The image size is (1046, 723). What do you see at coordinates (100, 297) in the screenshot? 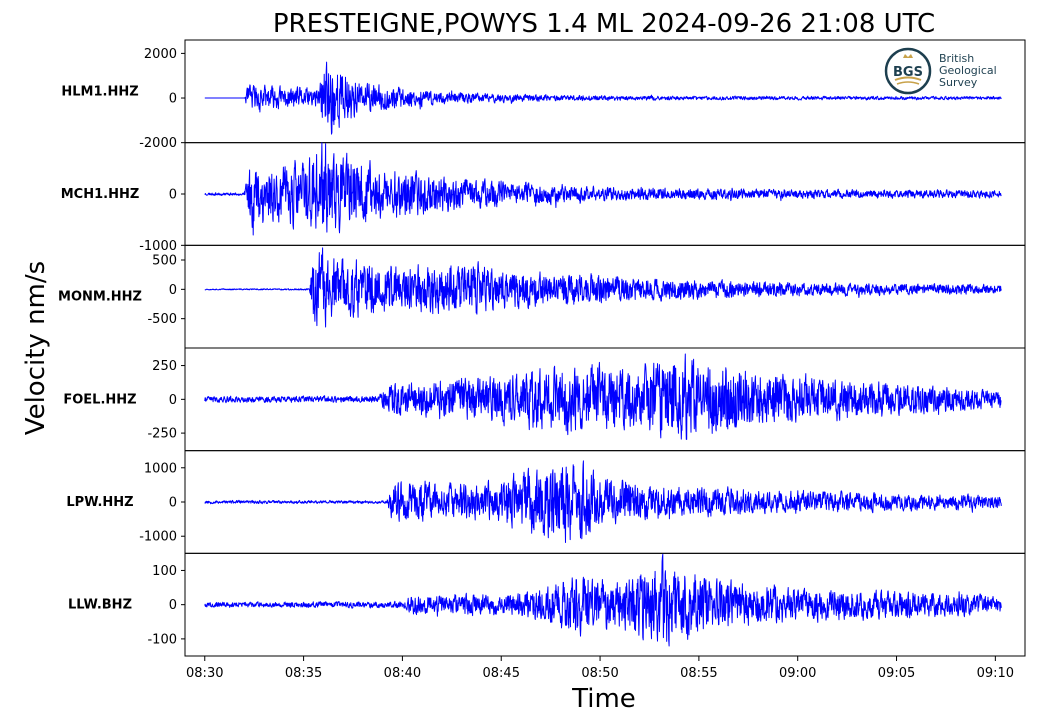
I see `station-label: MONM.HHZ` at bounding box center [100, 297].